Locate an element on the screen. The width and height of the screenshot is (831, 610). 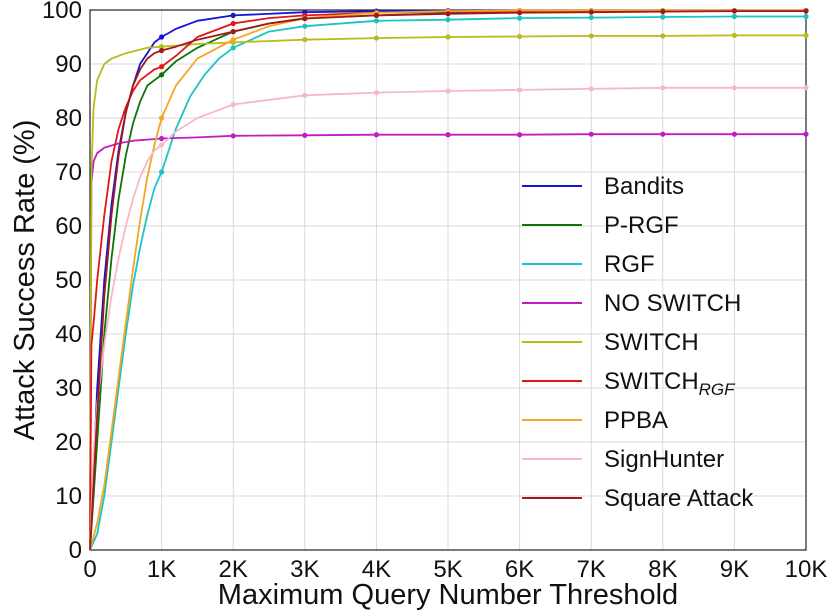
legend-item: PPBA is located at coordinates (595, 420).